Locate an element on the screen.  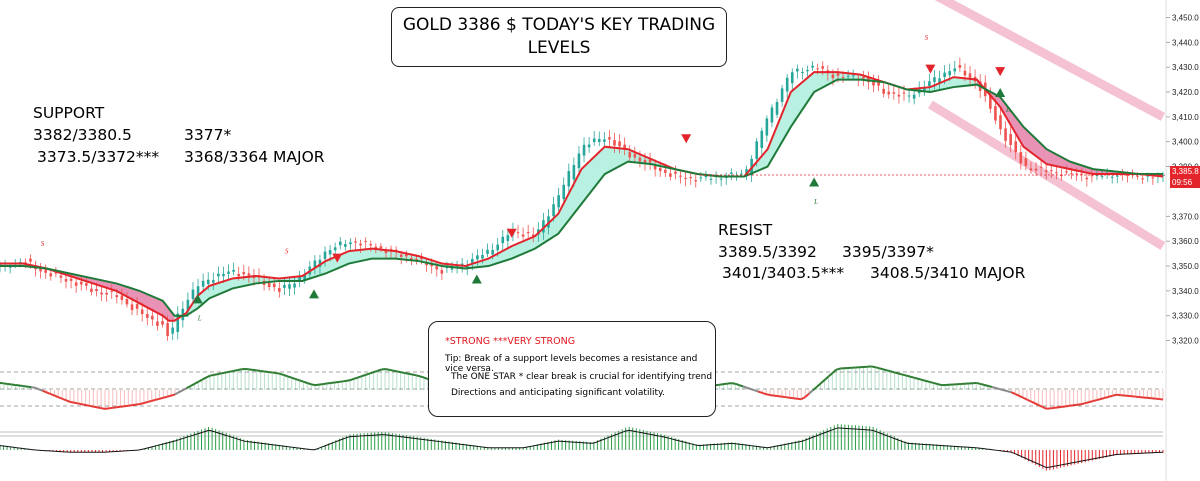
y-tick-label: 3,410.0 is located at coordinates (1185, 117).